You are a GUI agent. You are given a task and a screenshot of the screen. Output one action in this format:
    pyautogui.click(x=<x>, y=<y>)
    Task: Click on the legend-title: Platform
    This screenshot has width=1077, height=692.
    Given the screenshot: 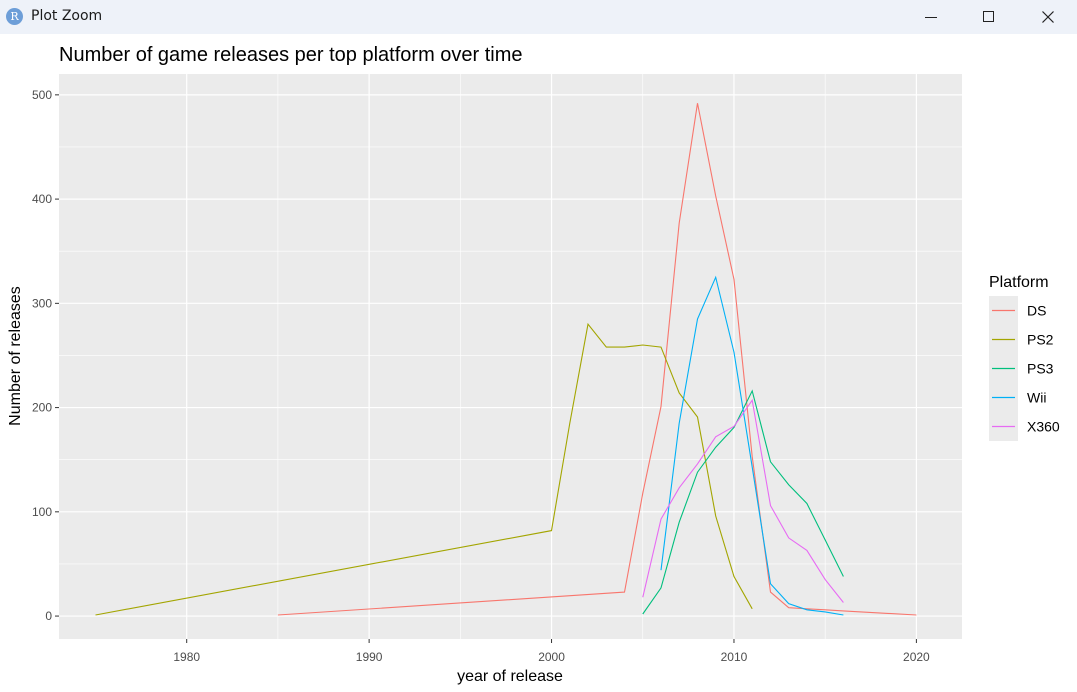 What is the action you would take?
    pyautogui.click(x=1019, y=282)
    